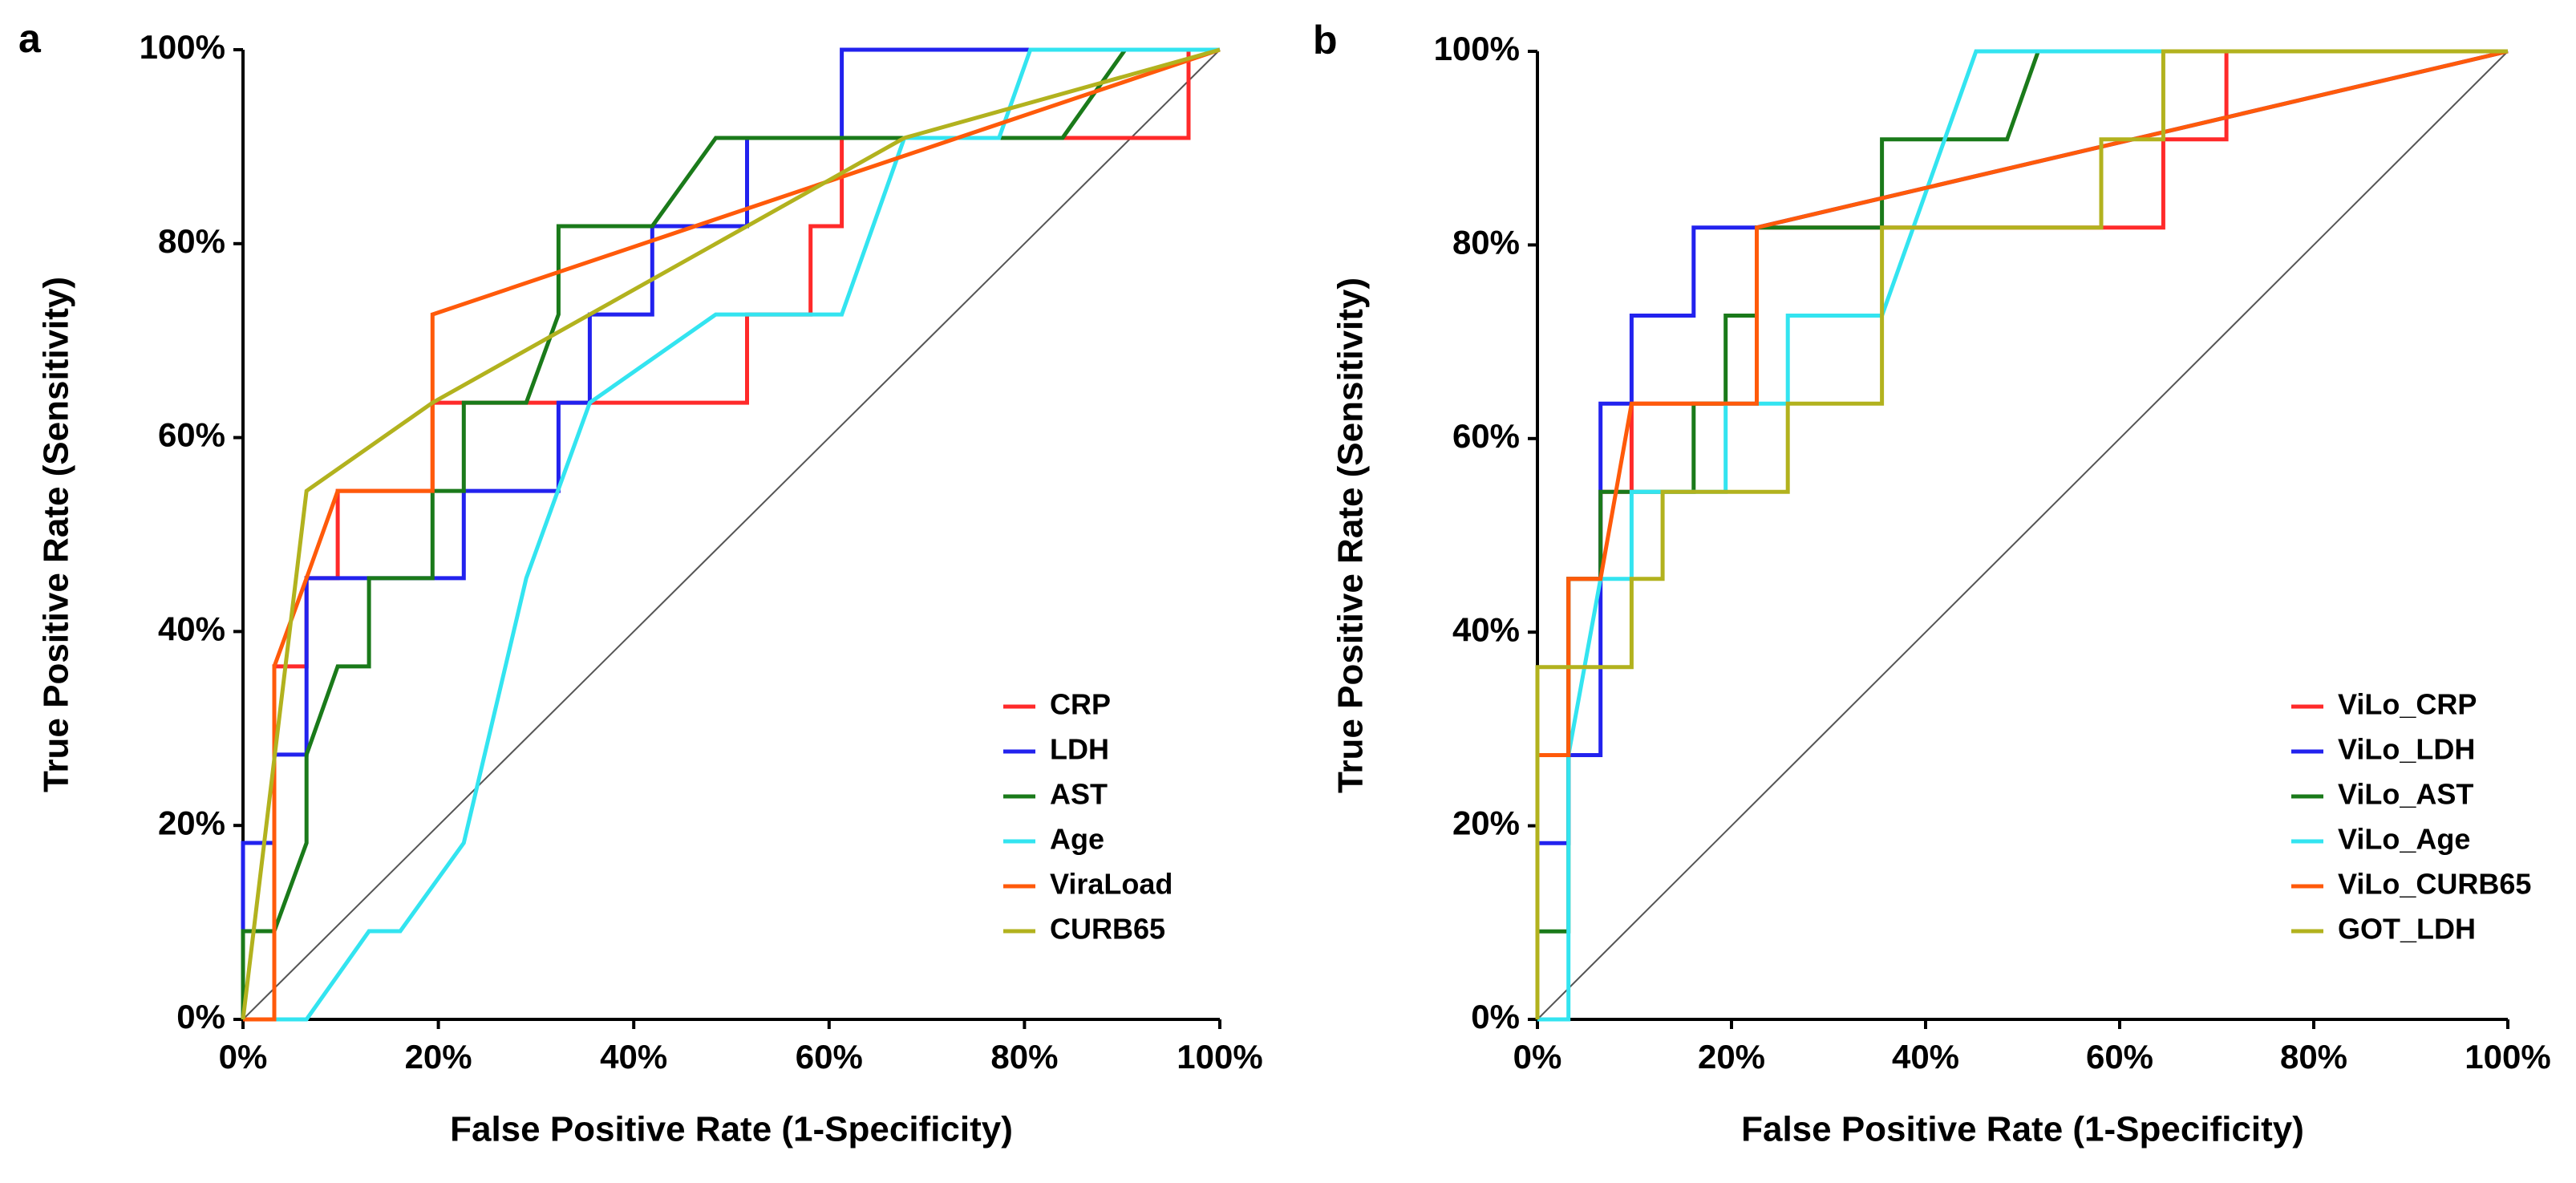 This screenshot has height=1183, width=2576. I want to click on legend-label: ViLo_AST, so click(2405, 794).